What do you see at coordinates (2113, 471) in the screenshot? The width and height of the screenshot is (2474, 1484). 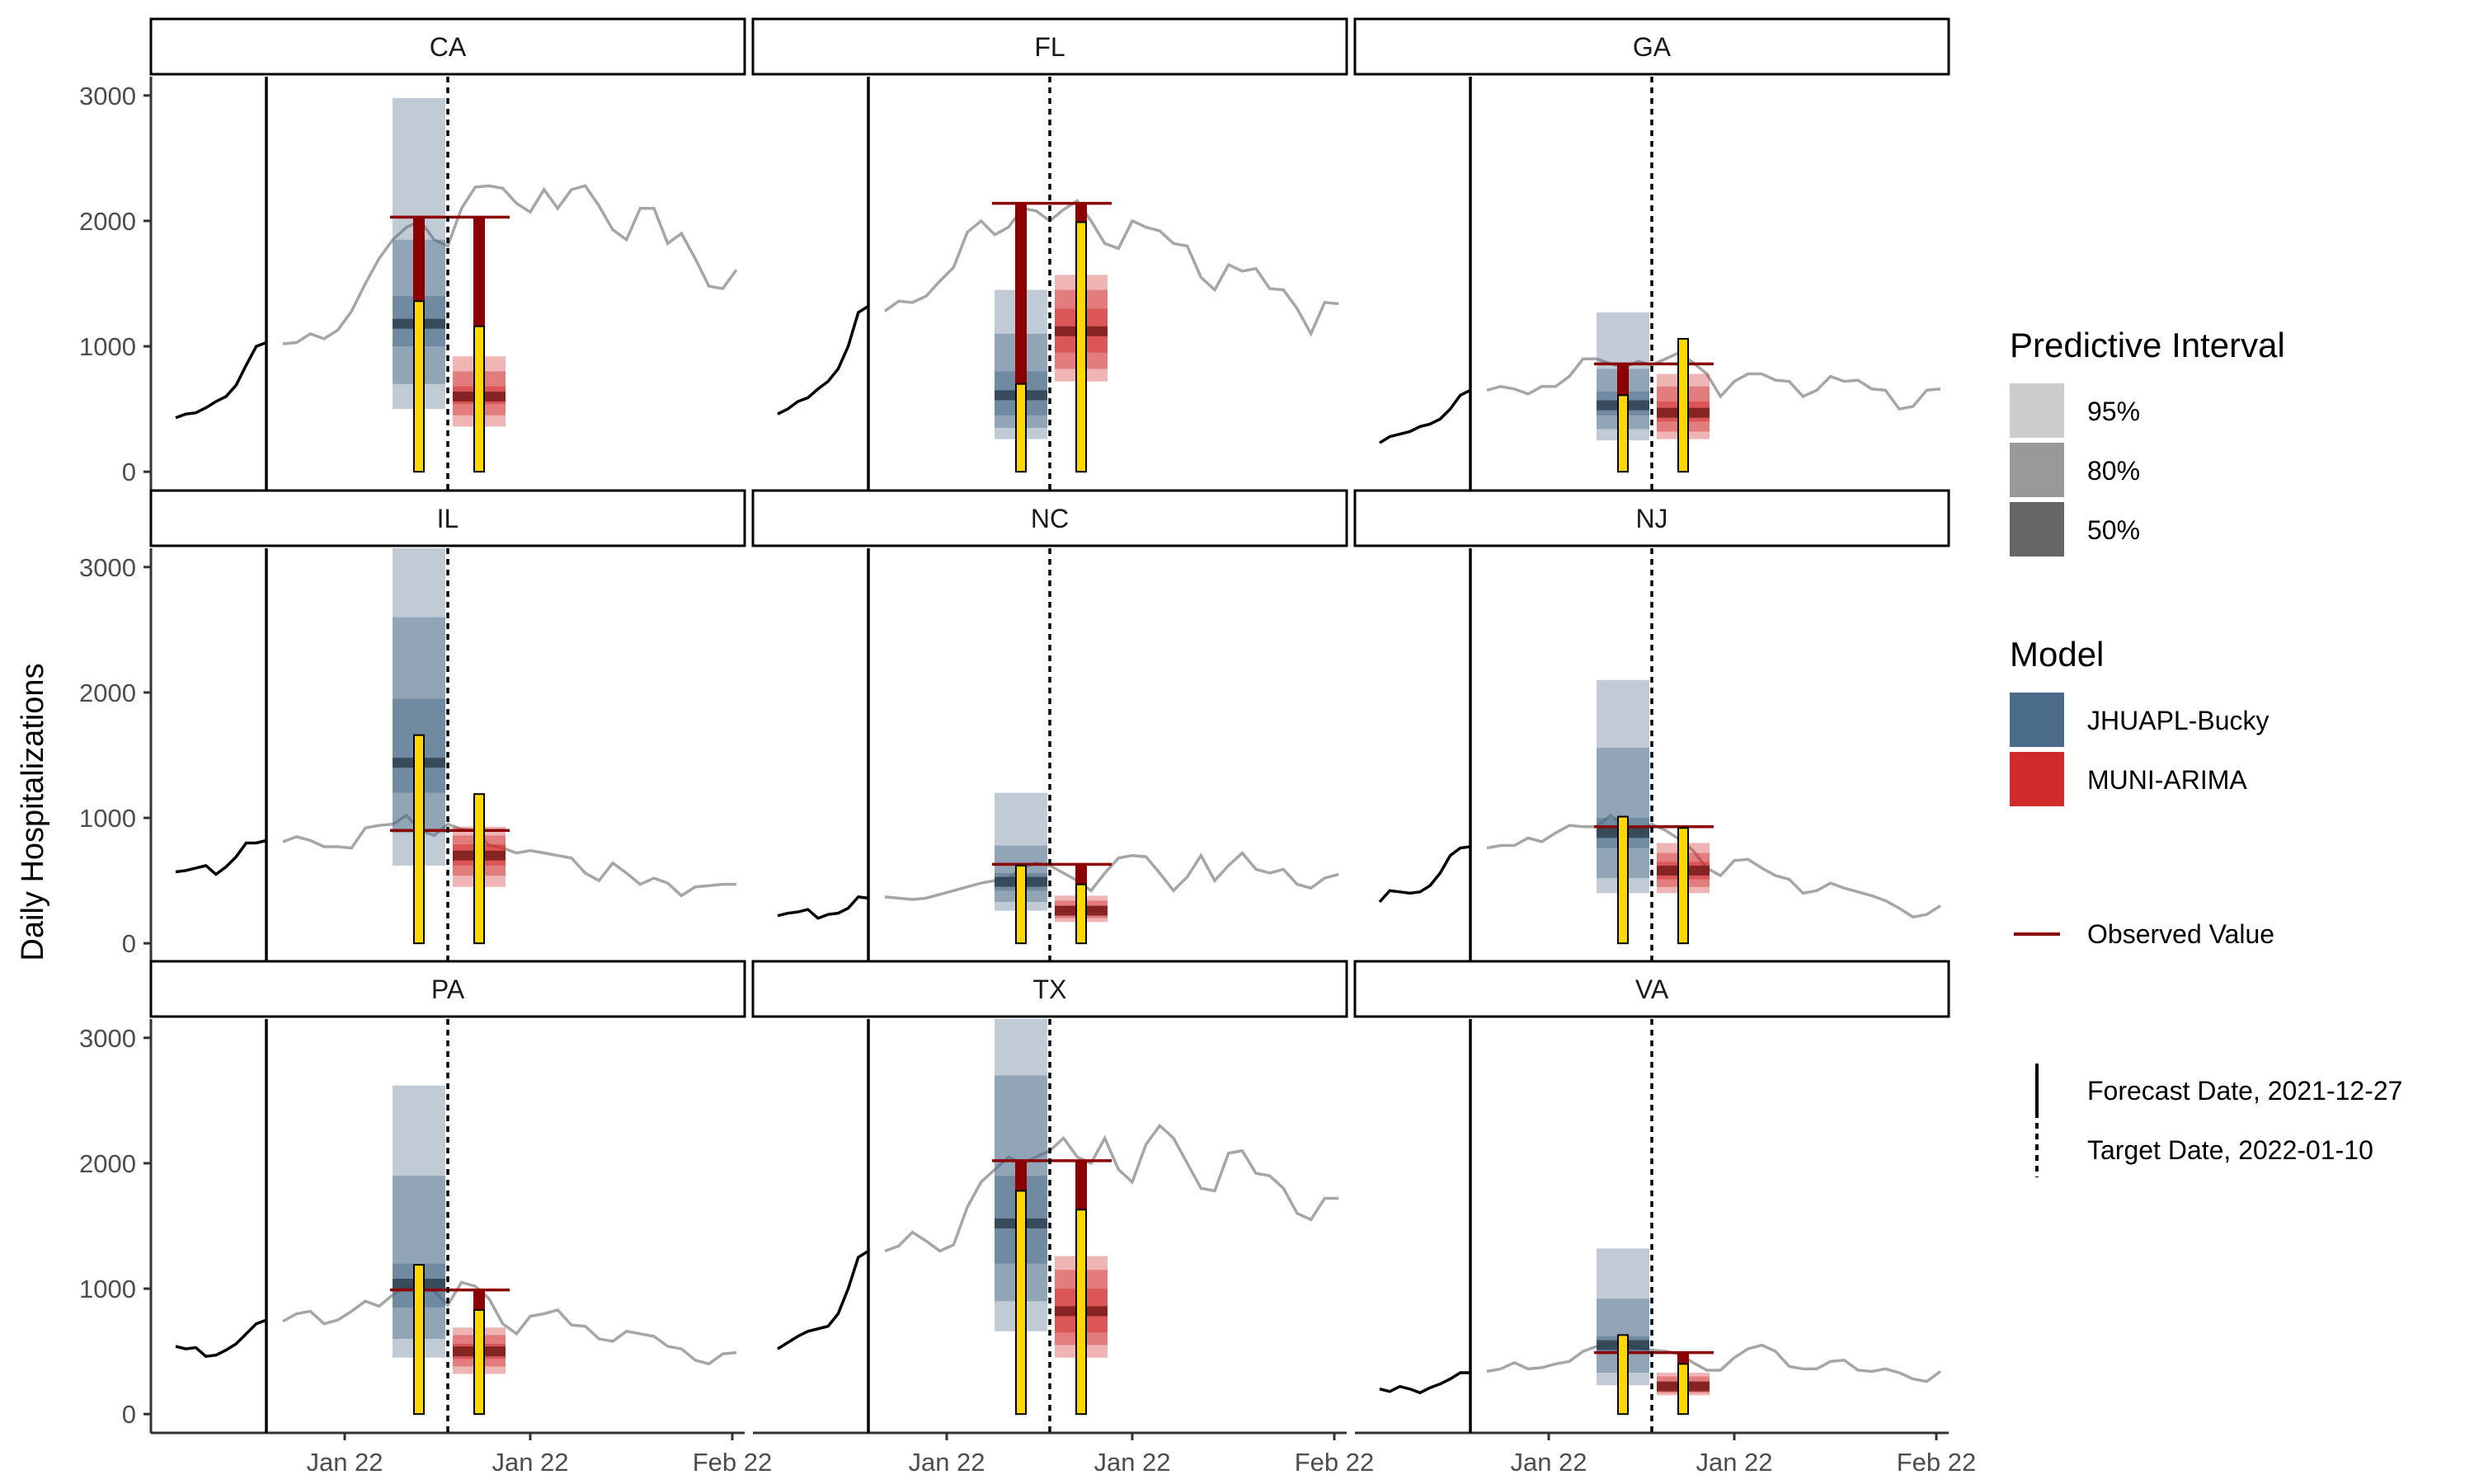 I see `legend-label-80: 80%` at bounding box center [2113, 471].